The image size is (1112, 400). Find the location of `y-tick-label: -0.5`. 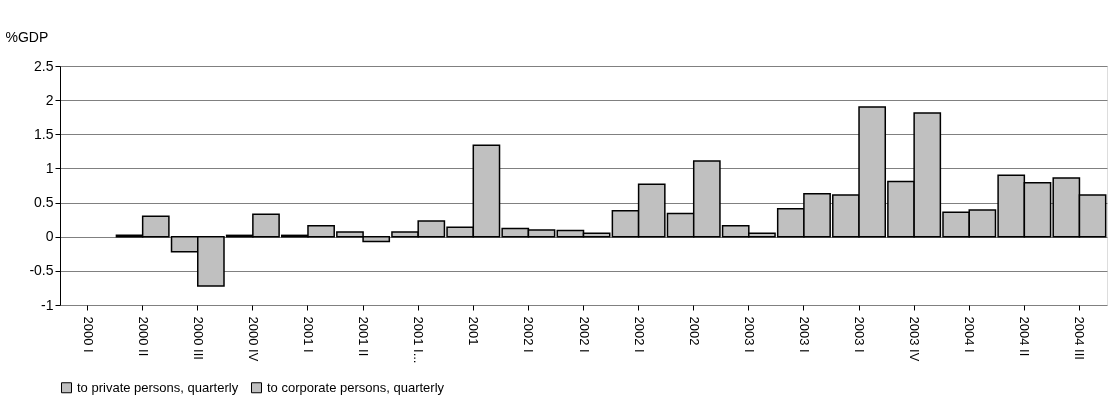

y-tick-label: -0.5 is located at coordinates (41, 270).